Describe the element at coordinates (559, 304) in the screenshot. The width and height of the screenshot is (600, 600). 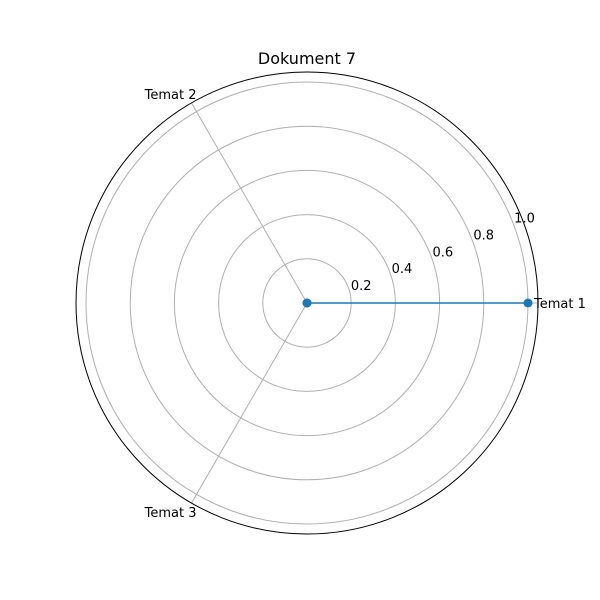
I see `category-label: Temat 1` at that location.